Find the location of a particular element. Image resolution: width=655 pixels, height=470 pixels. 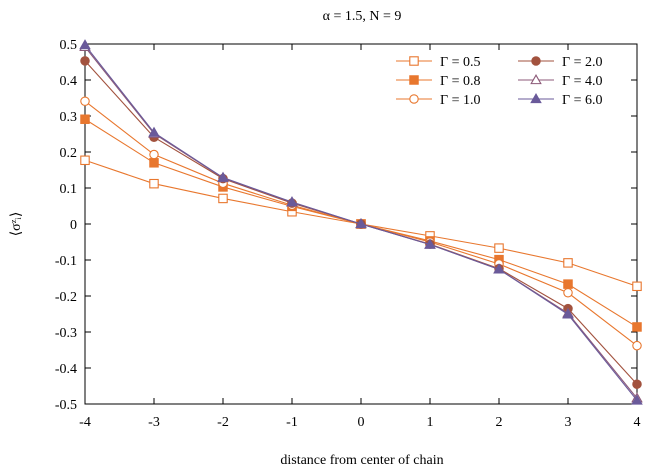

legend-label: Γ = 4.0 is located at coordinates (582, 81).